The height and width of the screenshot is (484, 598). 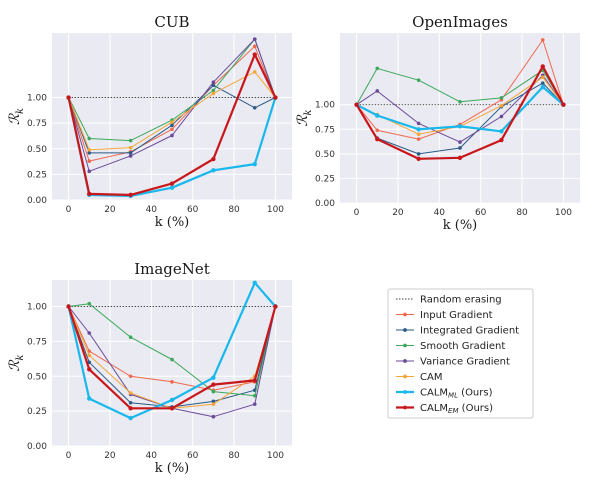 I want to click on legend-label: CALMEM (Ours), so click(x=456, y=409).